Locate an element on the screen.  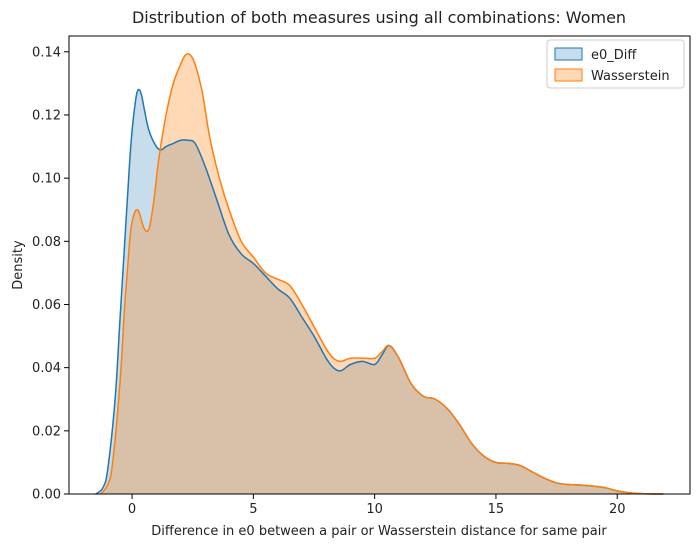
legend-box is located at coordinates (615, 64).